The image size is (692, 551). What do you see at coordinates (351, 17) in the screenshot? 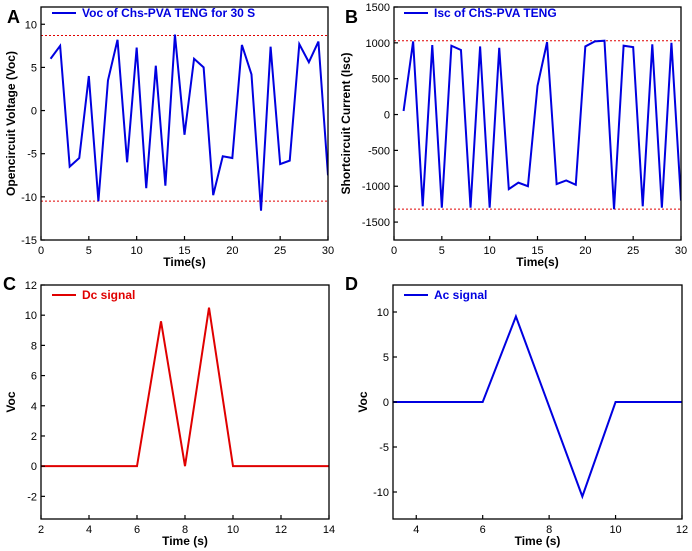
I see `panel-letter: B` at bounding box center [351, 17].